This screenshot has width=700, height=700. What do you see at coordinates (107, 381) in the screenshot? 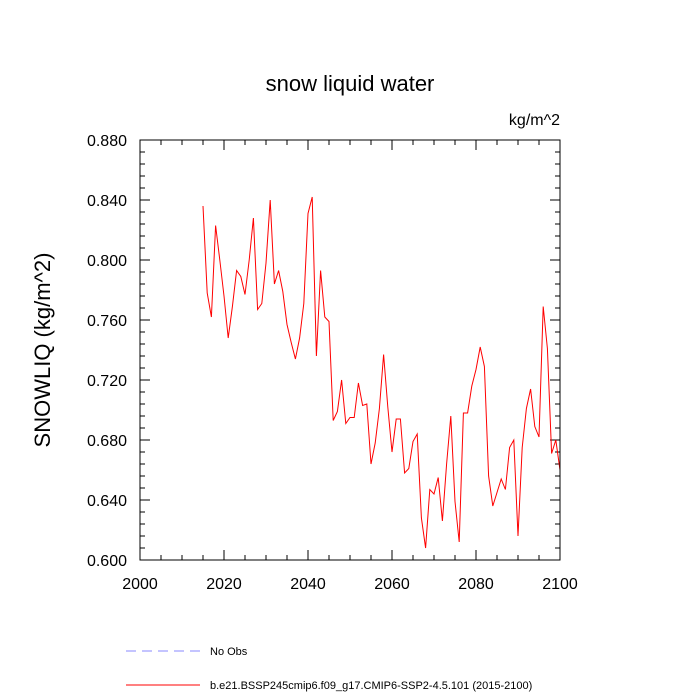
I see `y-tick-label: 0.720` at bounding box center [107, 381].